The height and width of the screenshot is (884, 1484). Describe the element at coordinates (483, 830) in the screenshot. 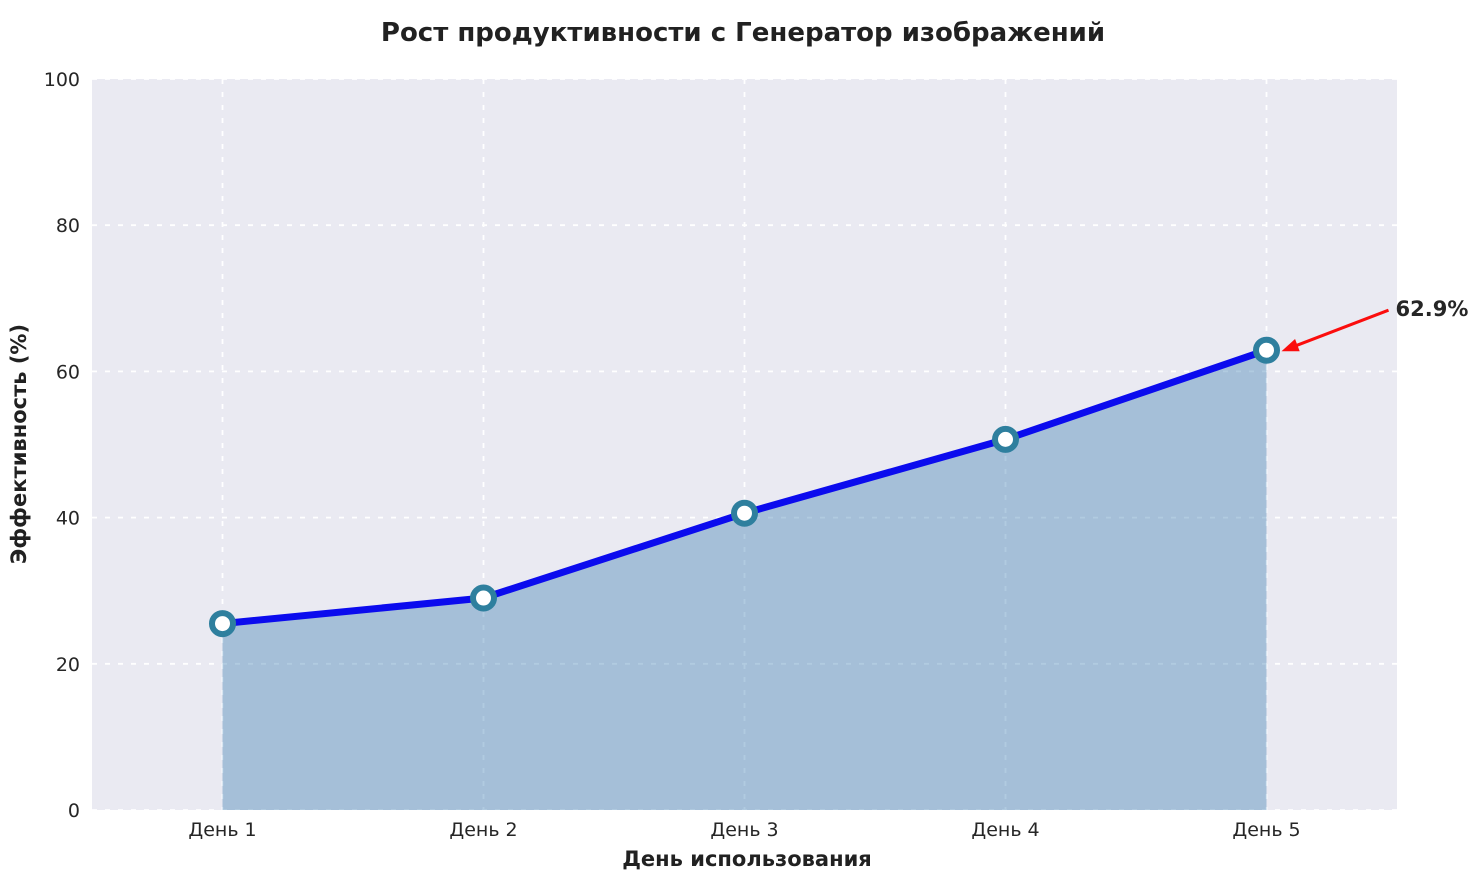

I see `x-tick-label: День 2` at that location.